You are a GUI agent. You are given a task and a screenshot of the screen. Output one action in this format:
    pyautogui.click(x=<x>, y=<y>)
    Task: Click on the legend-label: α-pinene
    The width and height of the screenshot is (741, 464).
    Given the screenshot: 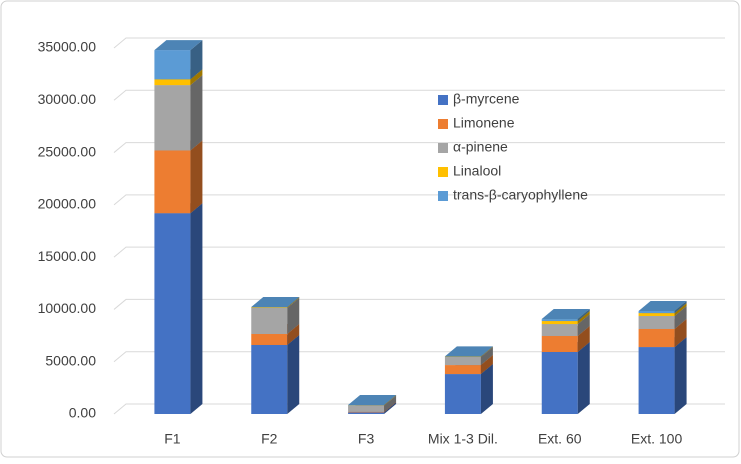 What is the action you would take?
    pyautogui.click(x=480, y=147)
    